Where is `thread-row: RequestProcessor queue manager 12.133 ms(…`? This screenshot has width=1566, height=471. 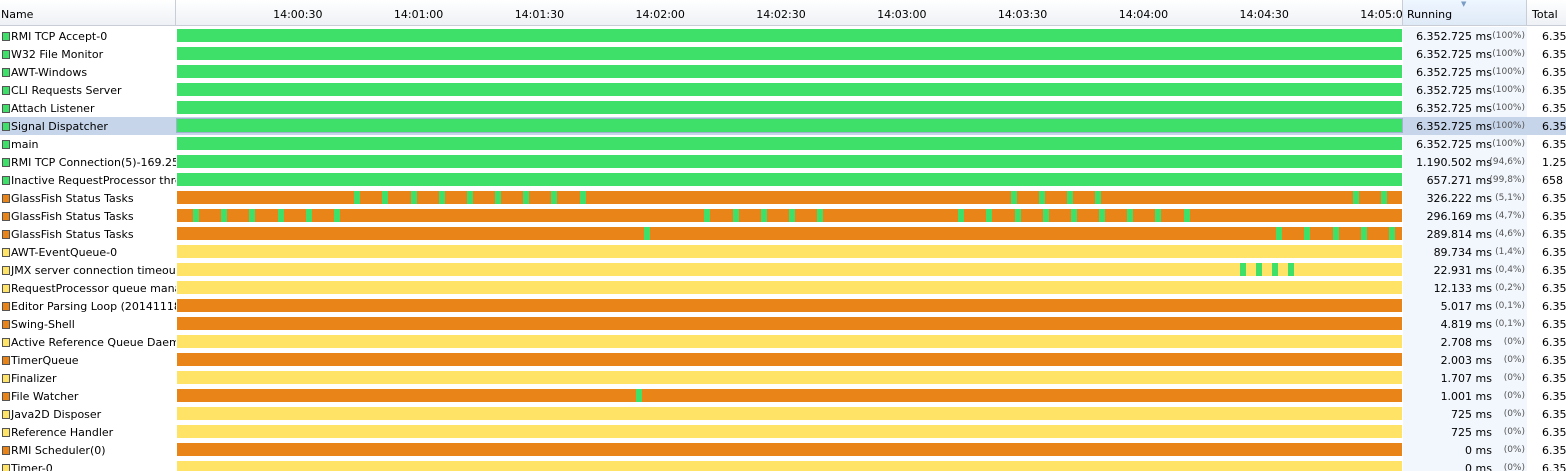
thread-row: RequestProcessor queue manager 12.133 ms(… is located at coordinates (783, 288).